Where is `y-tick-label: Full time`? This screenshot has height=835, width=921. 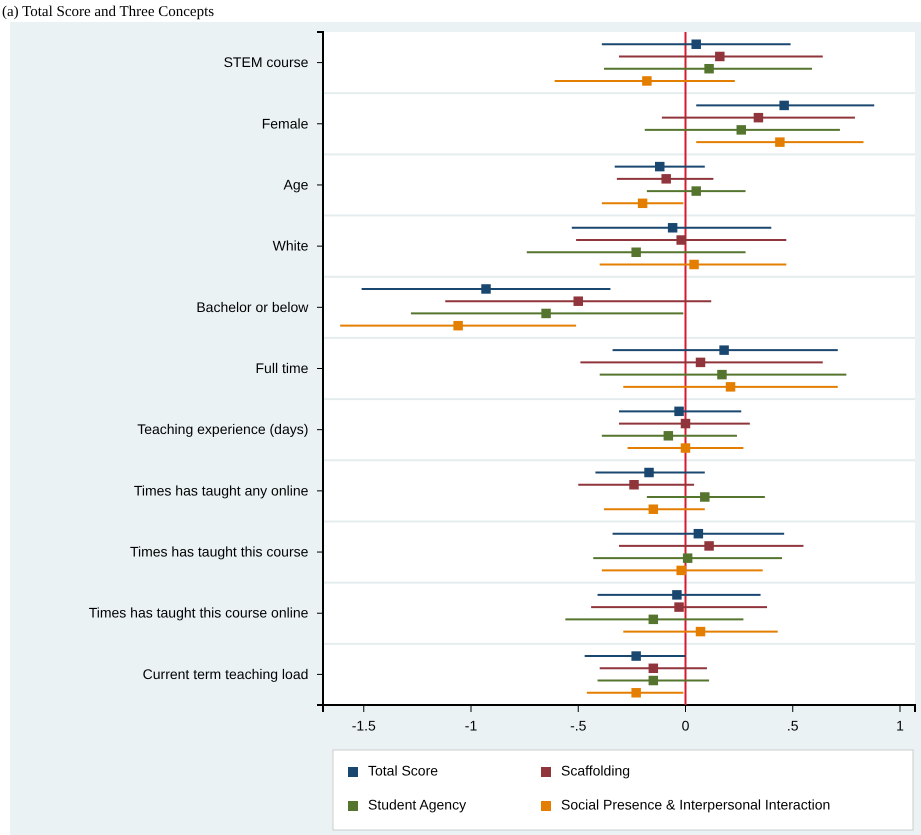
y-tick-label: Full time is located at coordinates (282, 368).